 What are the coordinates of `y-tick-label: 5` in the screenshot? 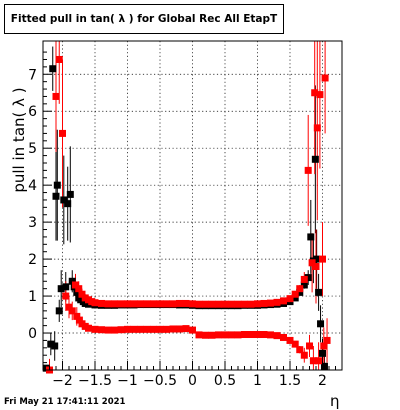 It's located at (32, 149).